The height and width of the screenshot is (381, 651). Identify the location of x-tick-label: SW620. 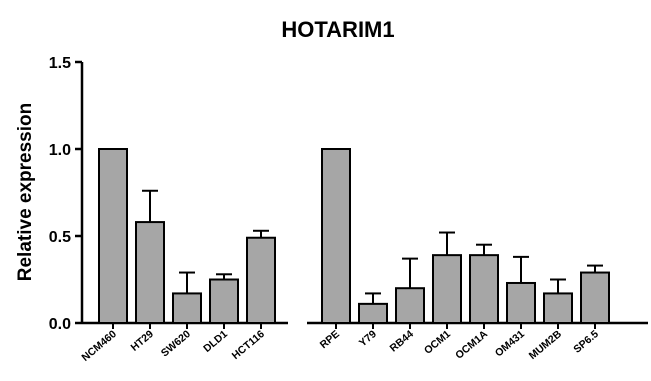
(176, 343).